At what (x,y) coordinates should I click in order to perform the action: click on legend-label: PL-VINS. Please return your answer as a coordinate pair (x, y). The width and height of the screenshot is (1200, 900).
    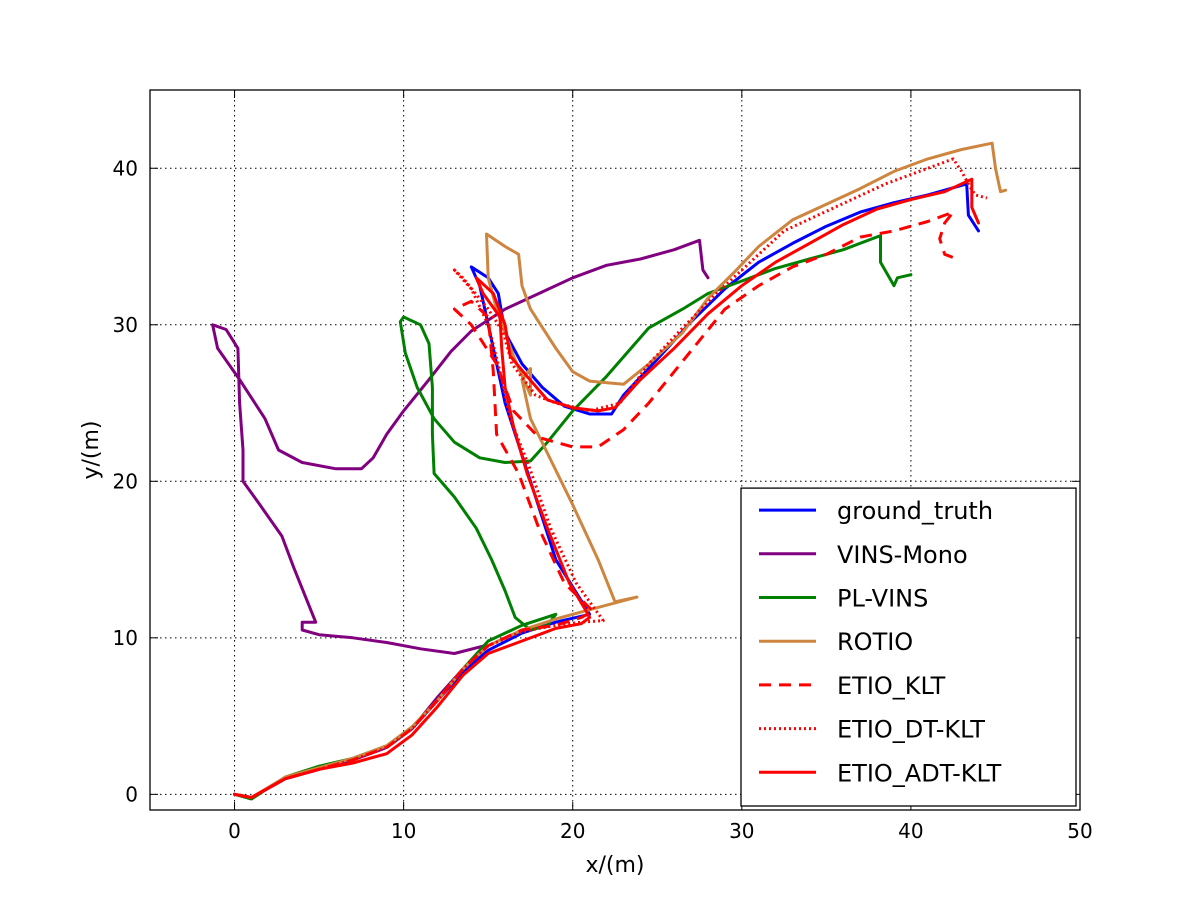
    Looking at the image, I should click on (882, 599).